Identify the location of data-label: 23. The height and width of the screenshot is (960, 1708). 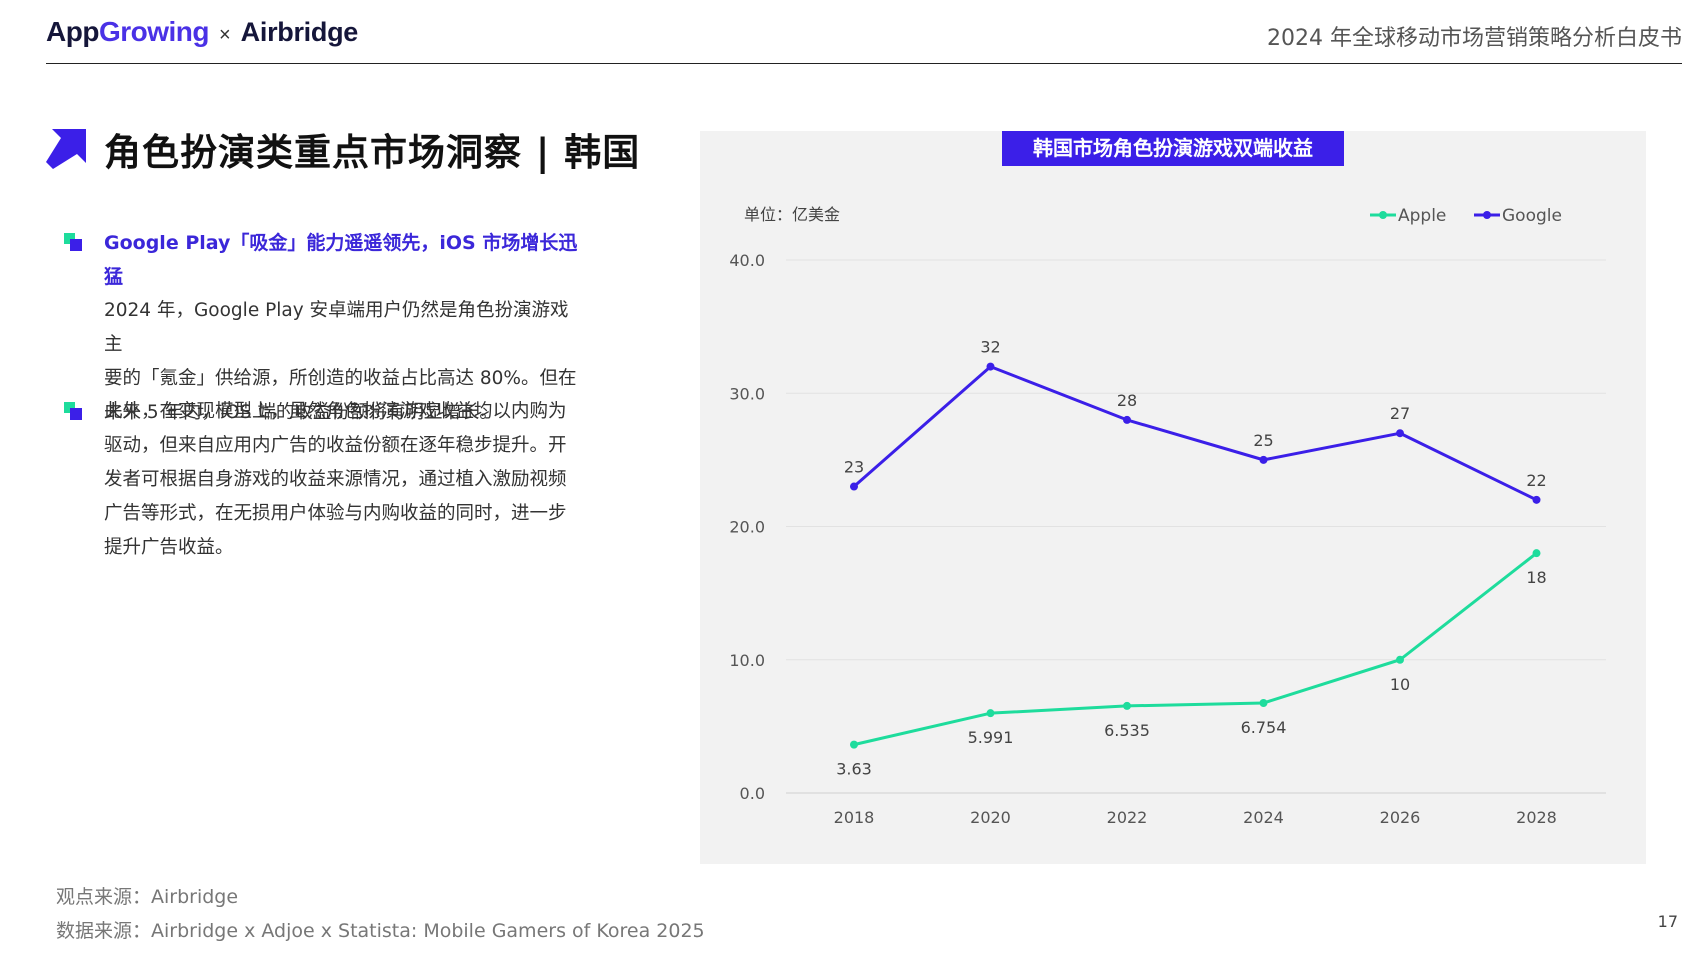
(854, 467).